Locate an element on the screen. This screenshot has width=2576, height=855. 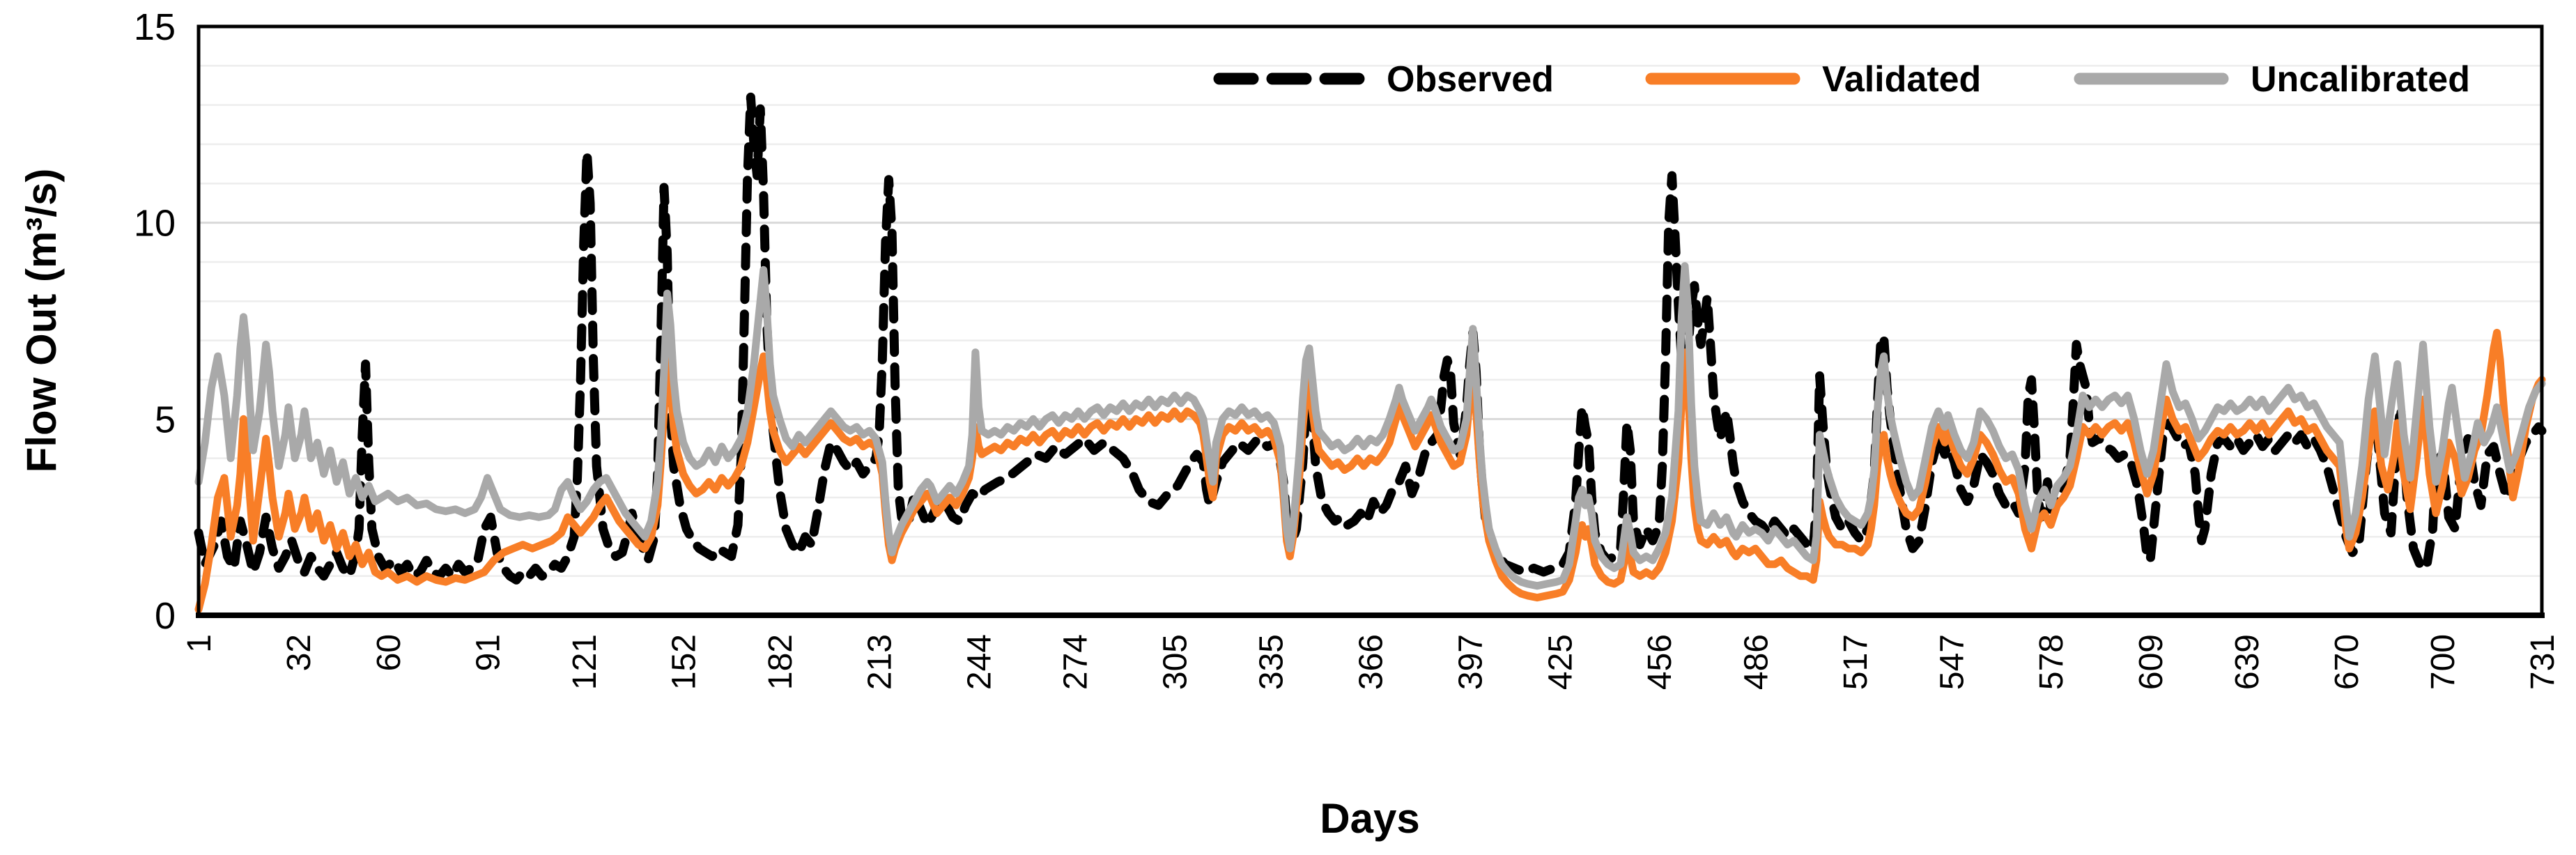
legend-validated-label: Validated is located at coordinates (1901, 80).